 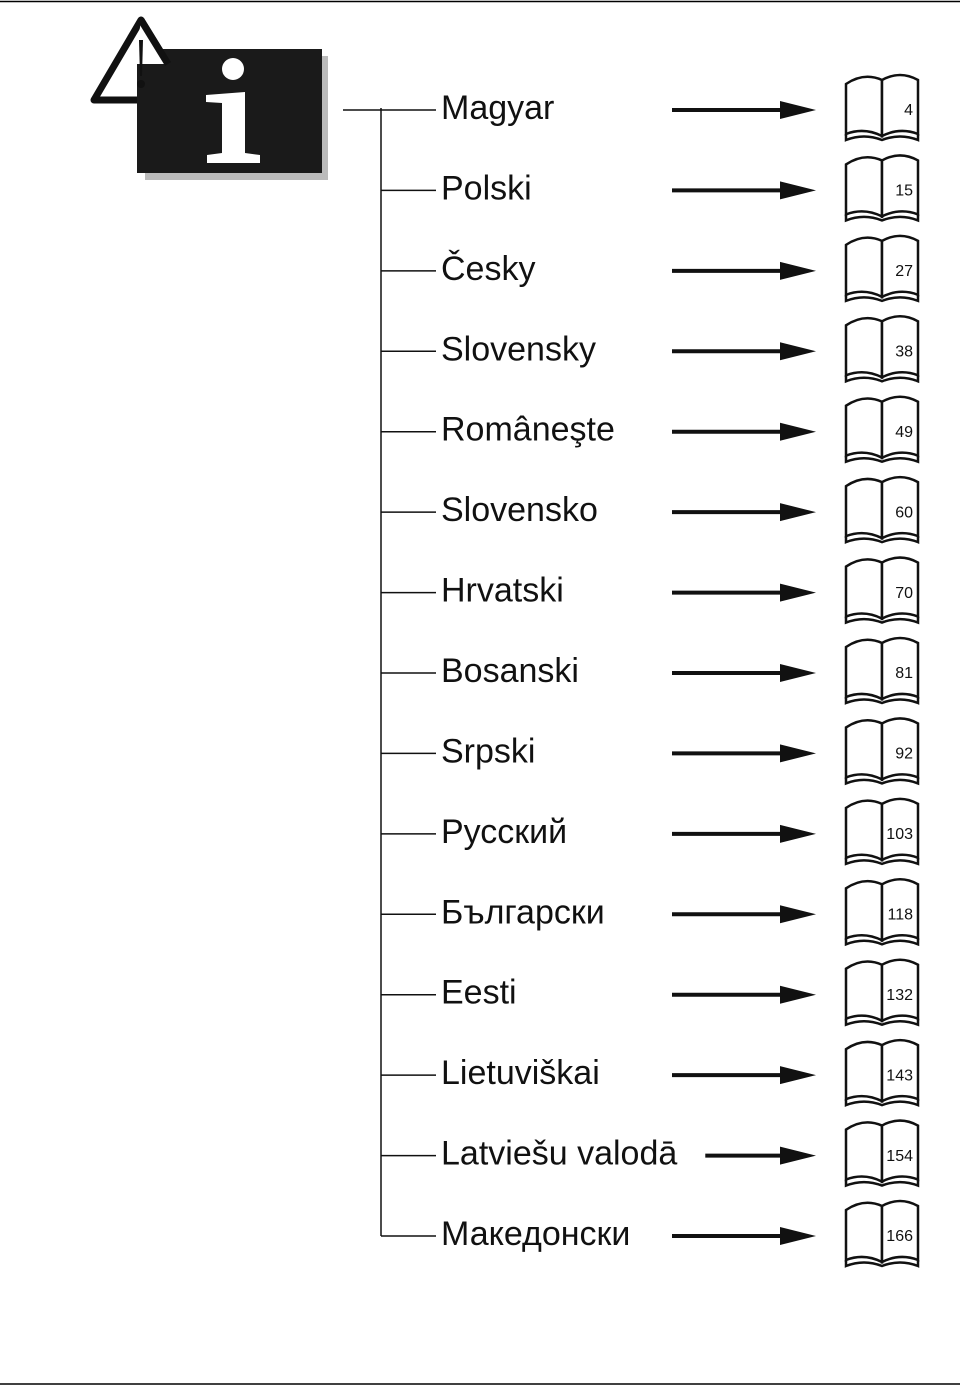 I want to click on page-number: 15, so click(x=904, y=191).